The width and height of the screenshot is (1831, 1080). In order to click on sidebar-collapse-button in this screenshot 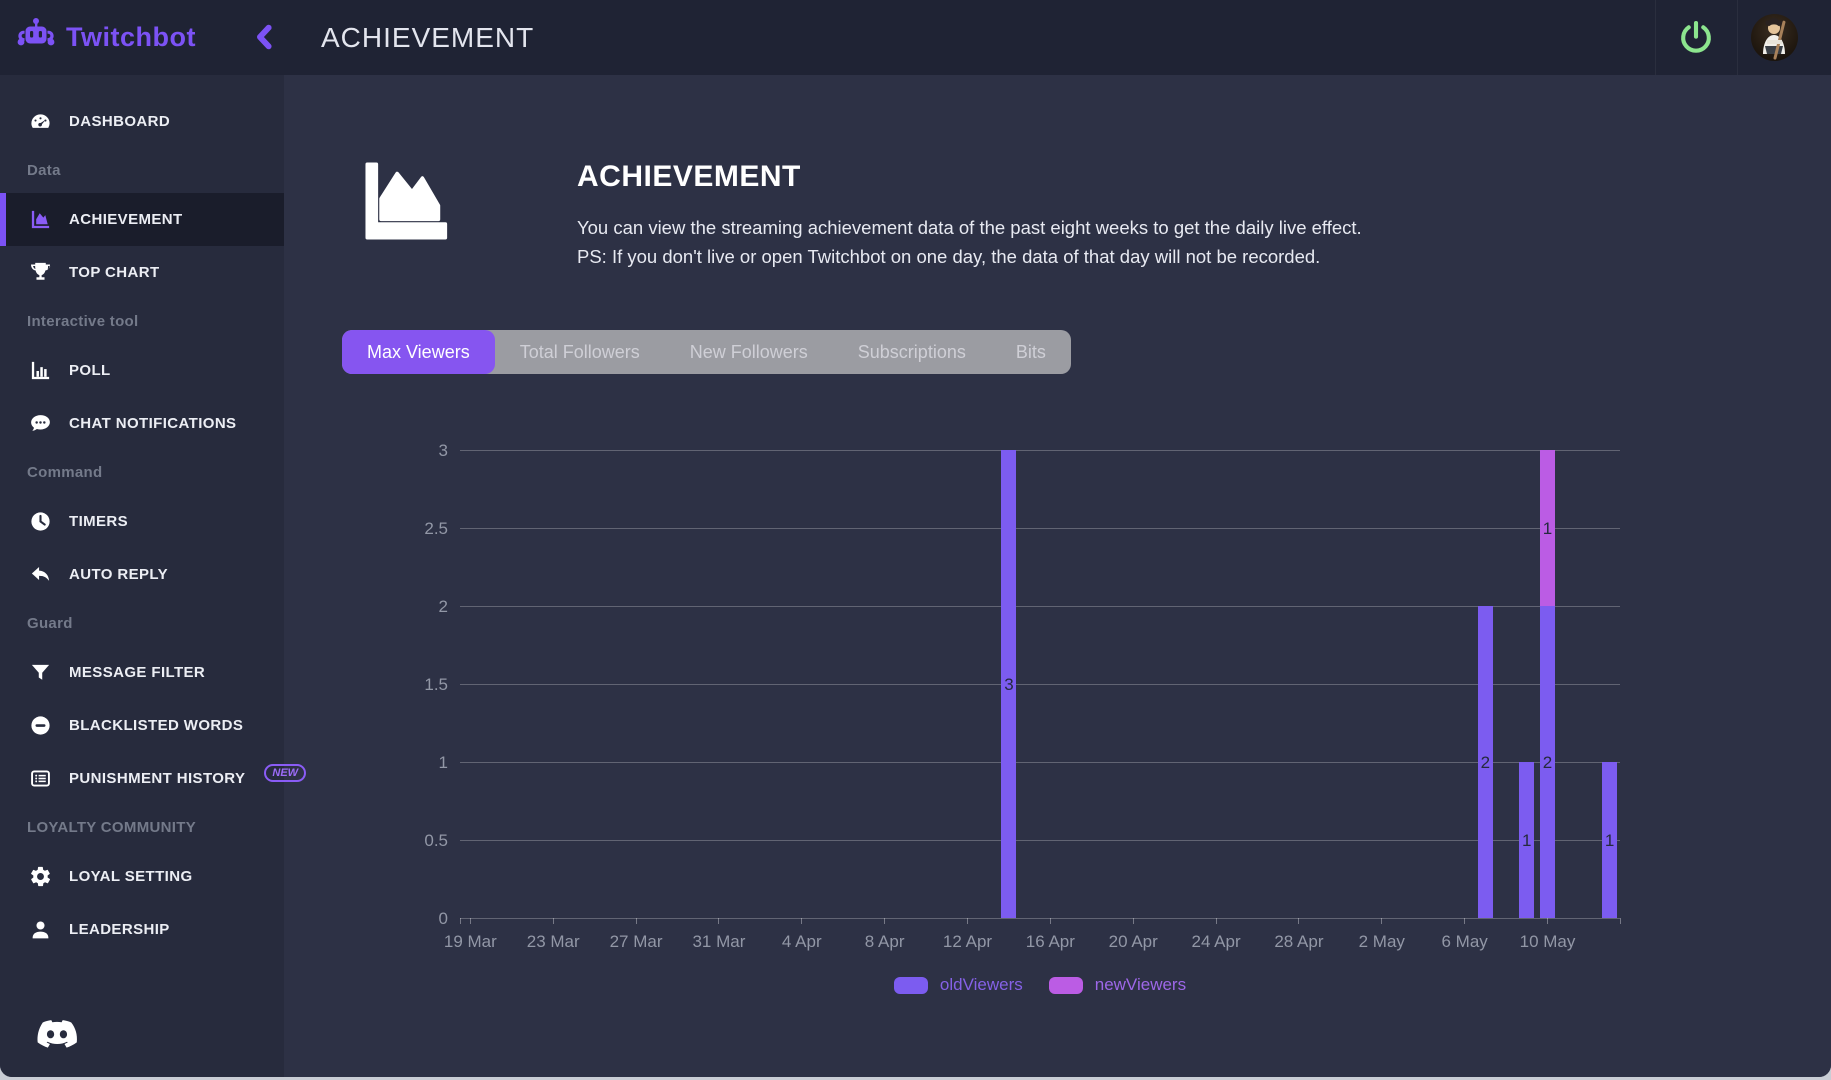, I will do `click(264, 38)`.